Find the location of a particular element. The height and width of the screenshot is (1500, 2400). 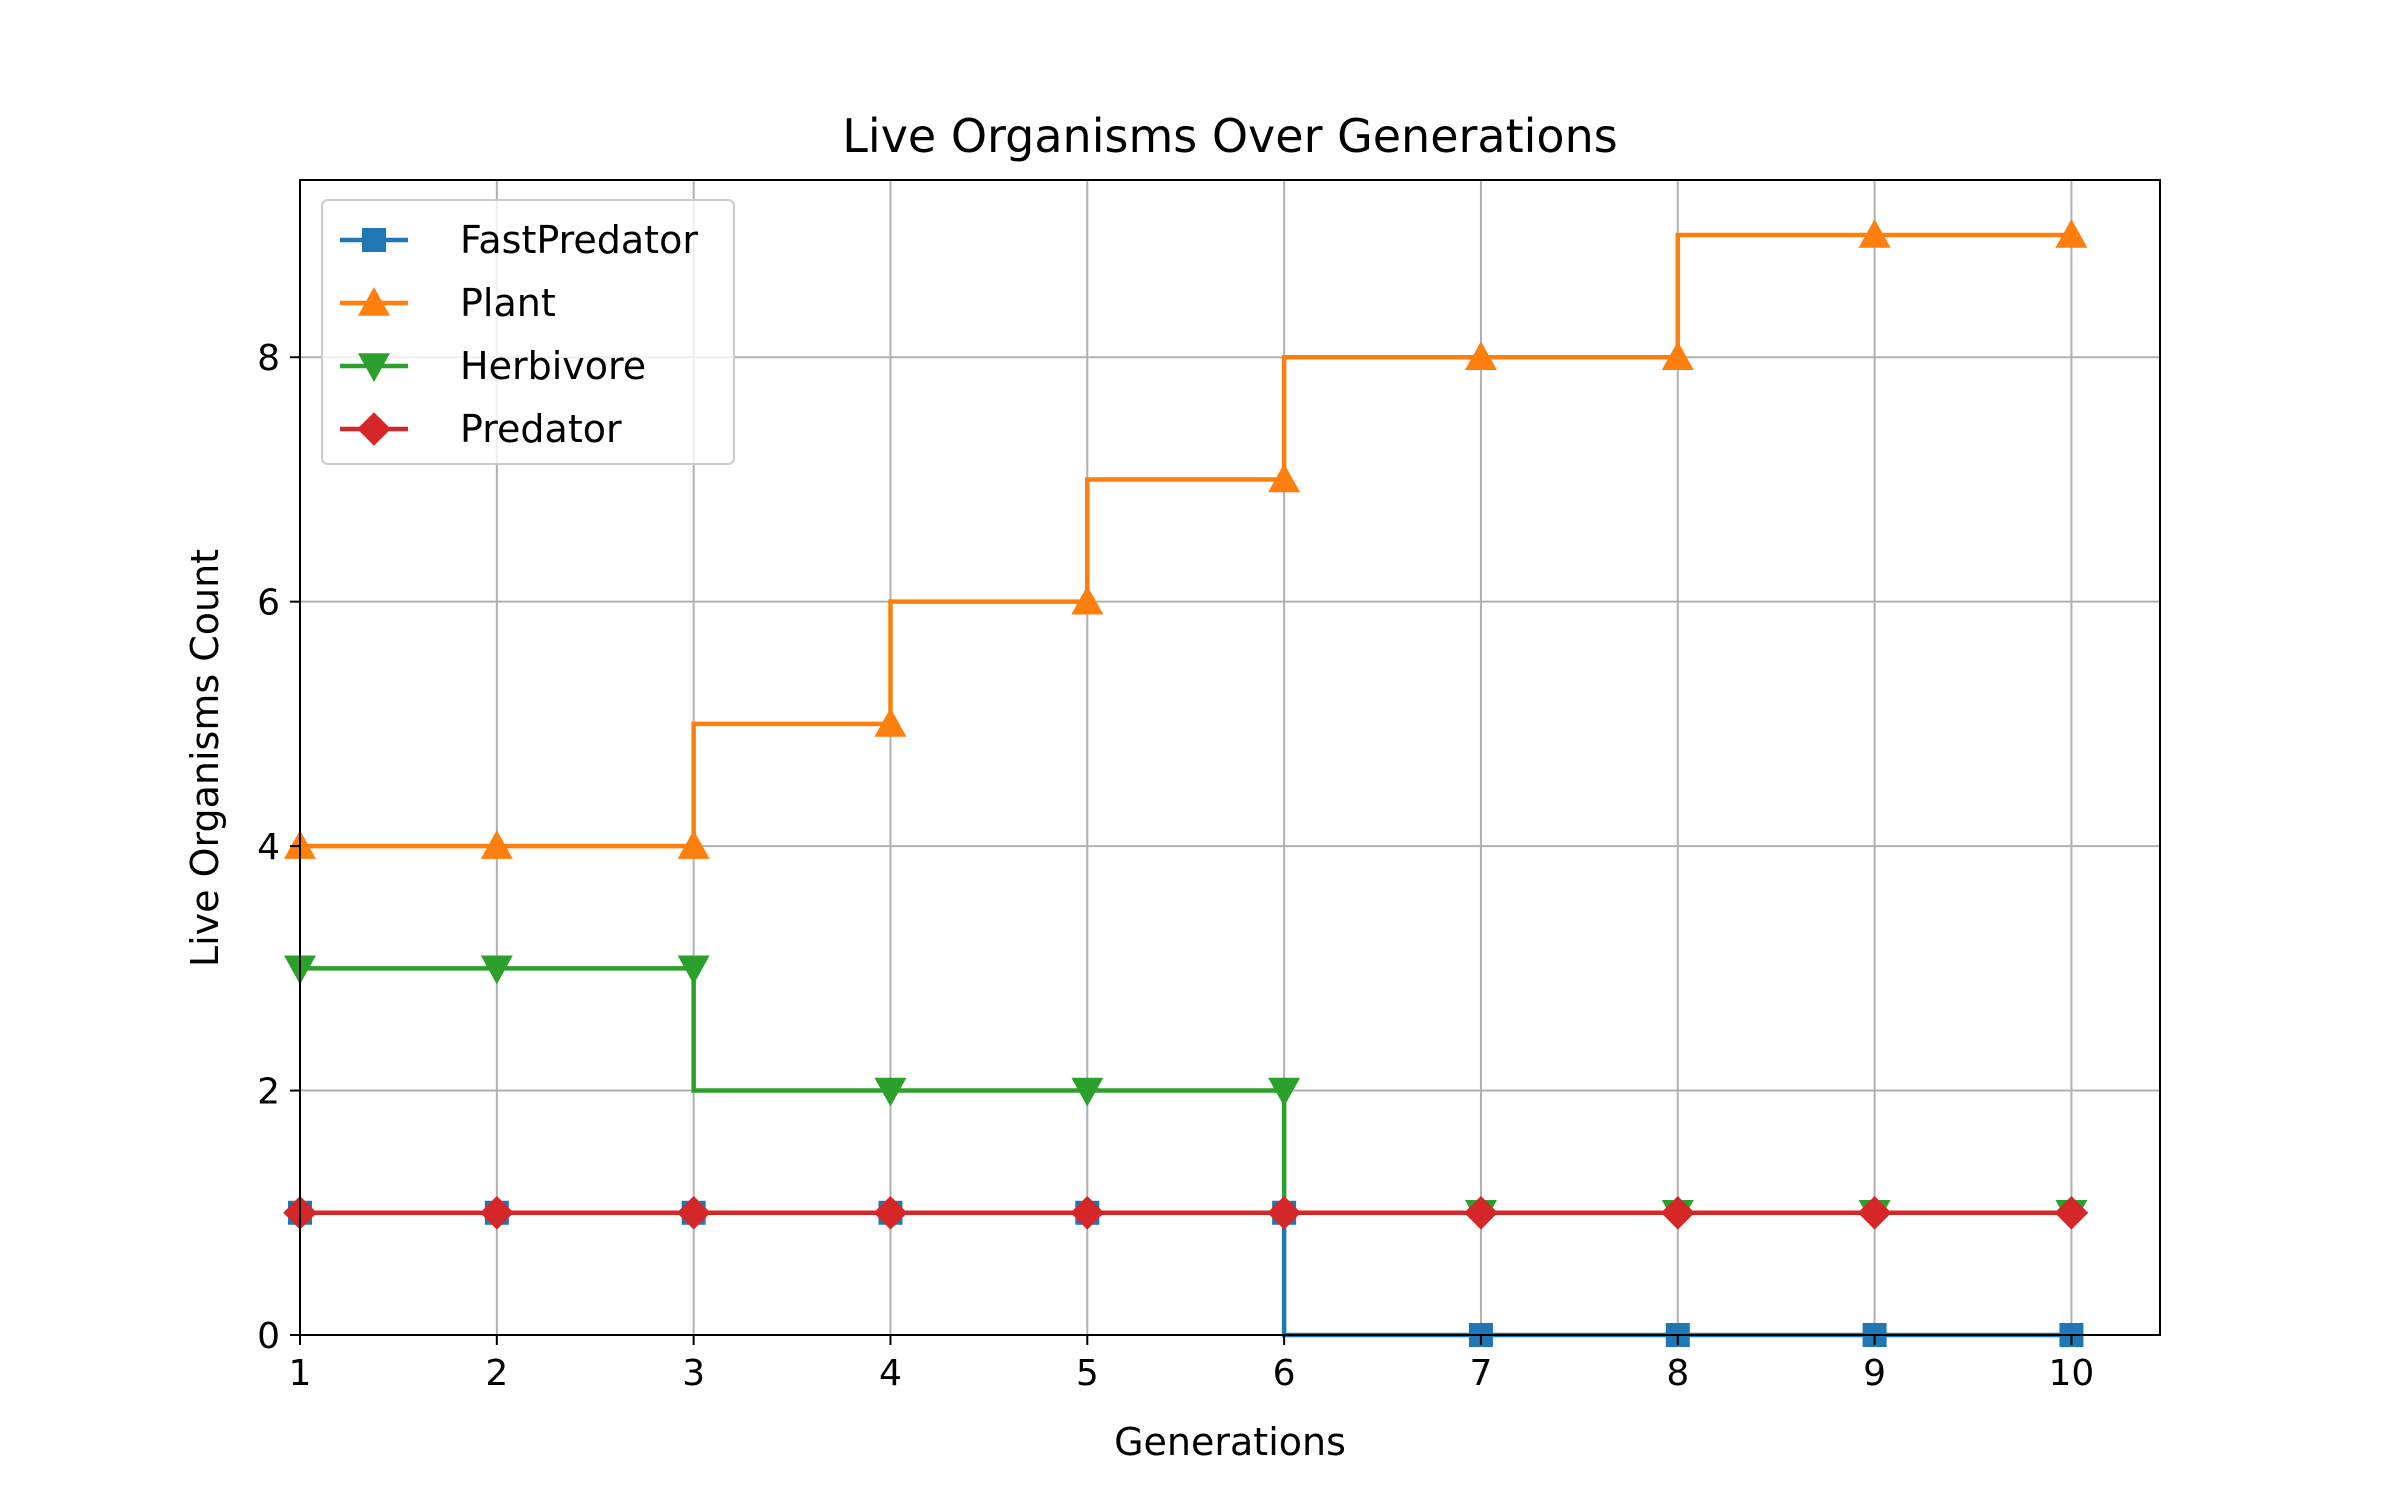

y-tick-label: 4 is located at coordinates (268, 847).